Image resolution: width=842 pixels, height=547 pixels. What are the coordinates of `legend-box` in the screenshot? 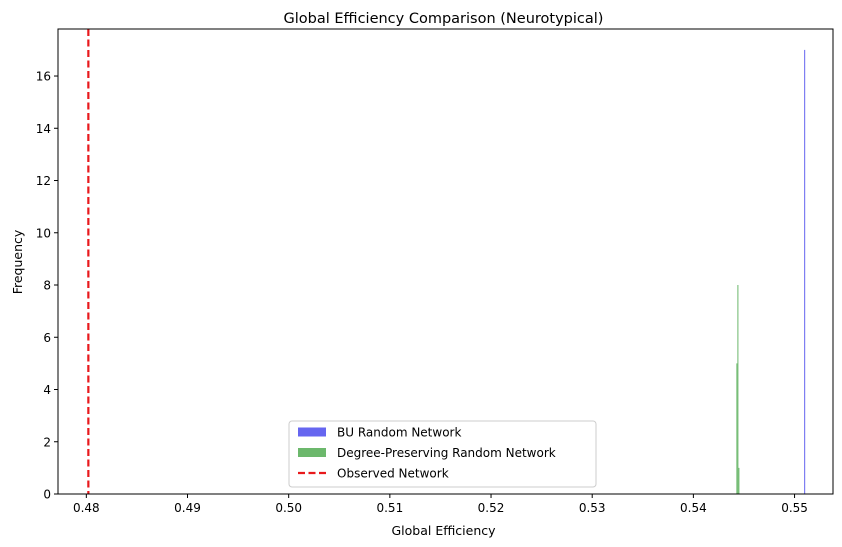 It's located at (442, 454).